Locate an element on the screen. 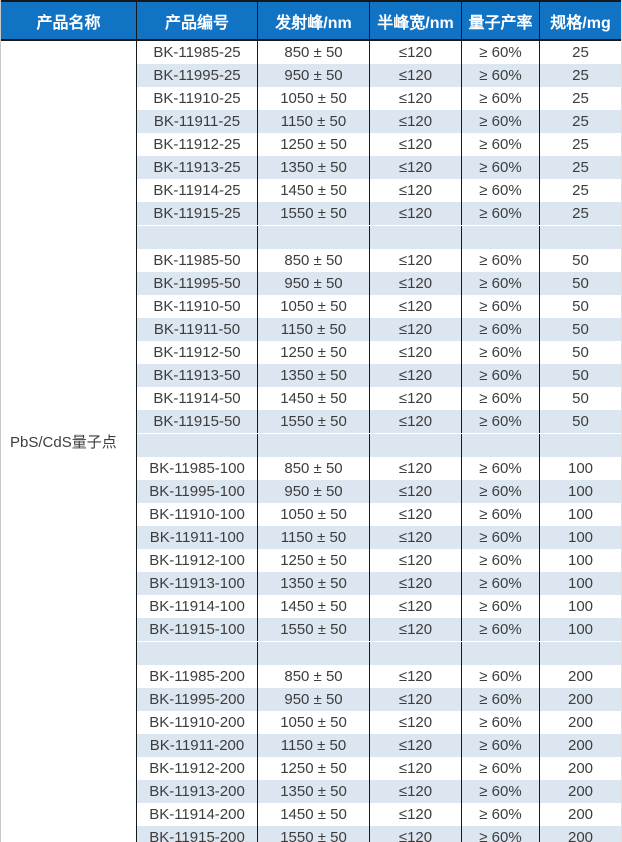 The height and width of the screenshot is (842, 622). product-code-cell: BK-11914-50 is located at coordinates (197, 398).